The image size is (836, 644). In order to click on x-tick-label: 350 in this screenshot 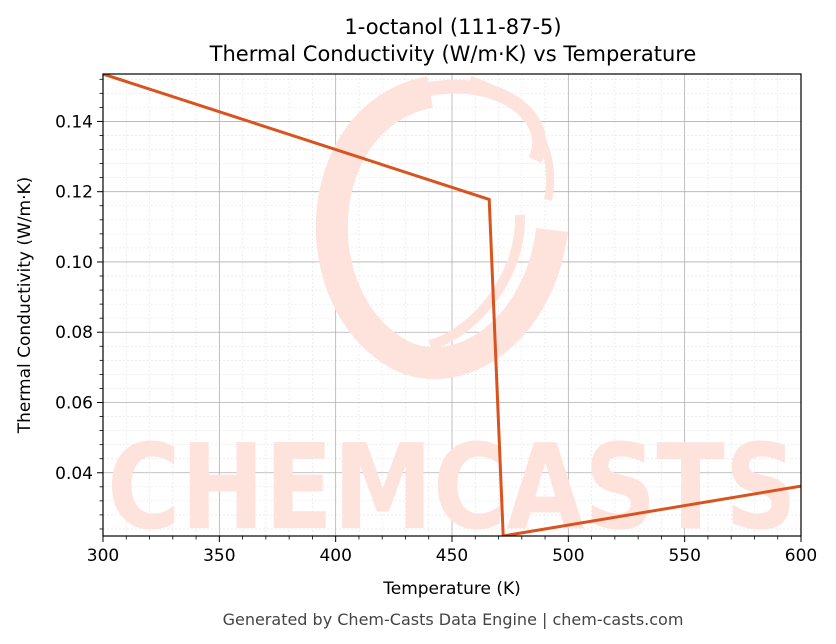, I will do `click(219, 556)`.